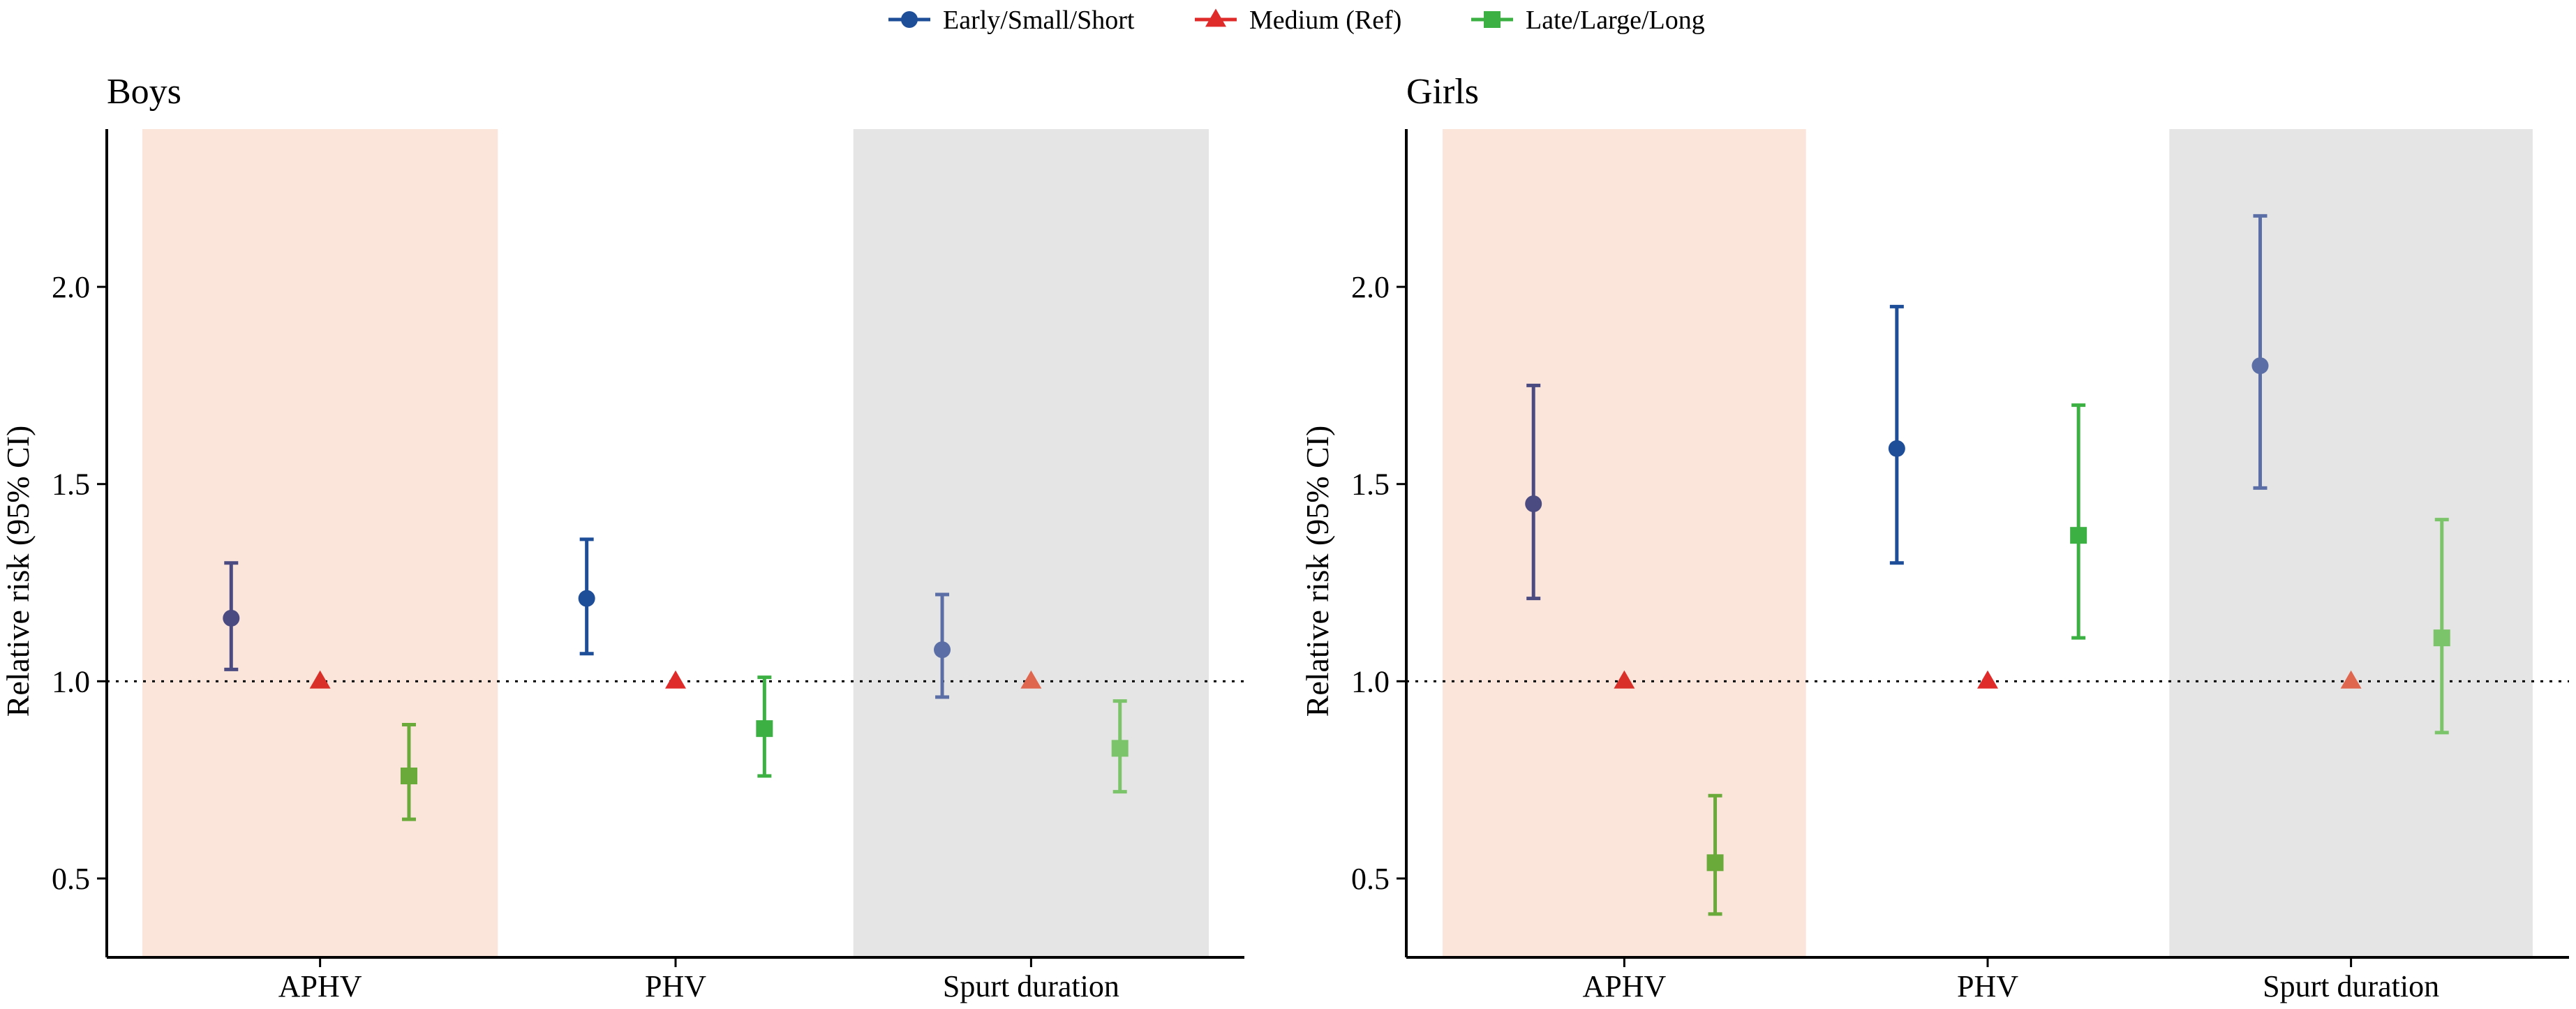  What do you see at coordinates (144, 92) in the screenshot?
I see `panel-title: Boys` at bounding box center [144, 92].